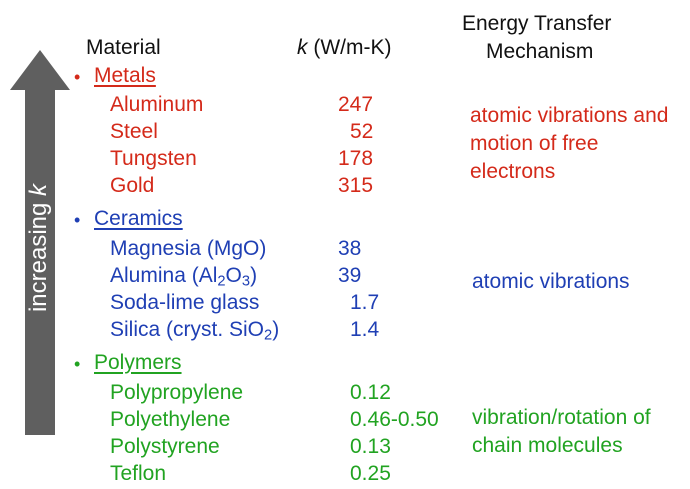 This screenshot has height=489, width=690. I want to click on material-polyethylene: Polyethylene, so click(170, 419).